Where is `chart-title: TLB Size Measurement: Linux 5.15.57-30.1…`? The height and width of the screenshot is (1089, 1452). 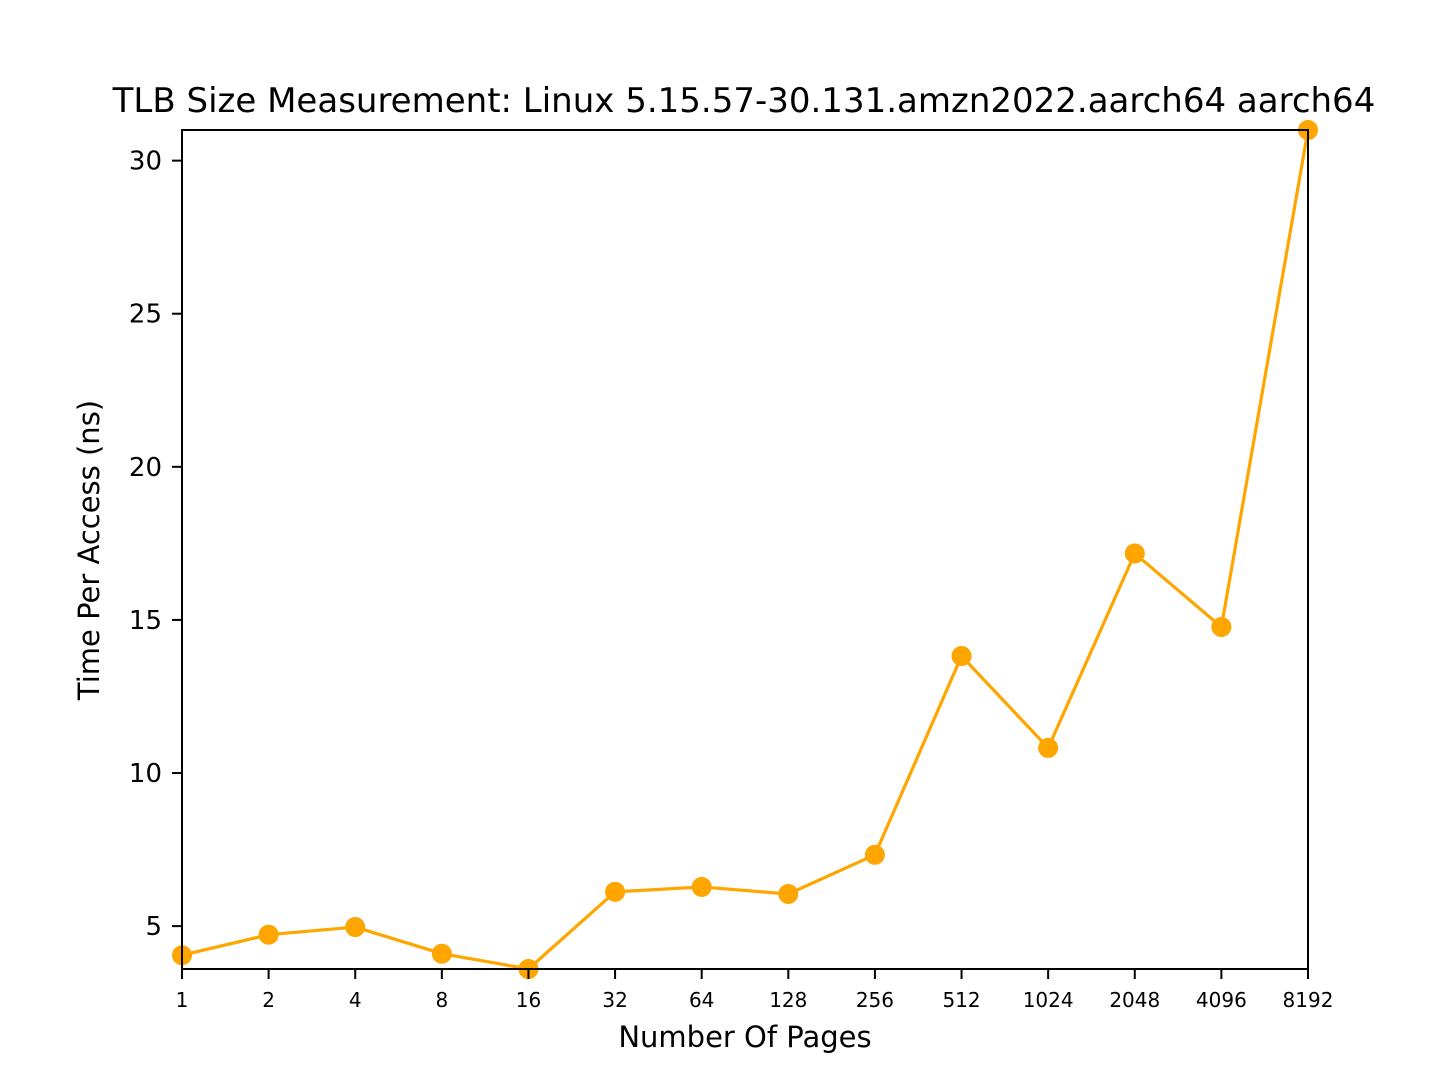 chart-title: TLB Size Measurement: Linux 5.15.57-30.1… is located at coordinates (744, 101).